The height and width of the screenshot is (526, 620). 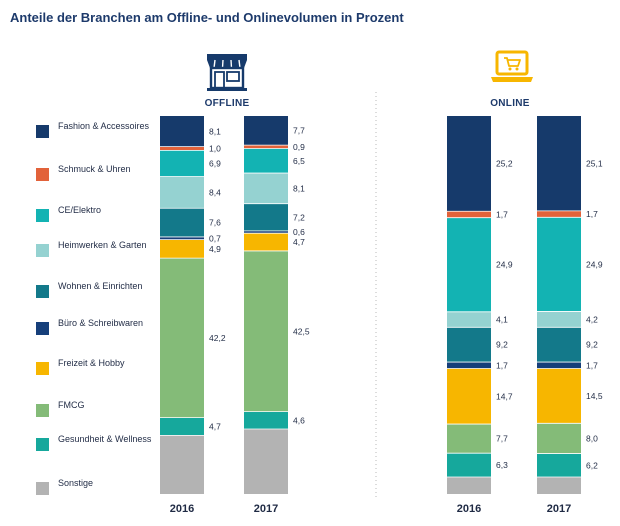 I want to click on store-icon, so click(x=227, y=72).